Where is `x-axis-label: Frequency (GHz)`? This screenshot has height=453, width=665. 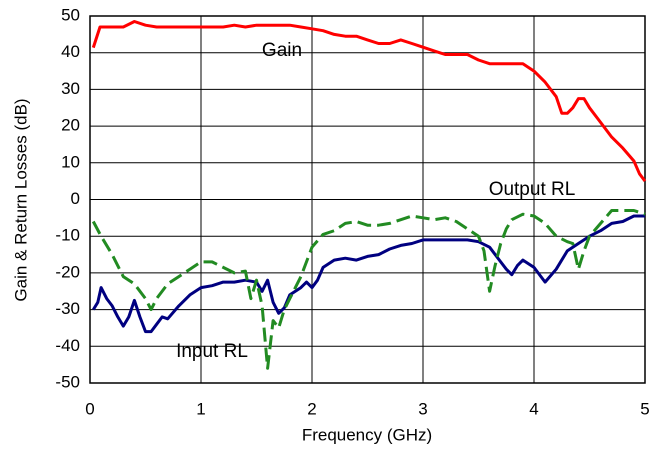 x-axis-label: Frequency (GHz) is located at coordinates (367, 434).